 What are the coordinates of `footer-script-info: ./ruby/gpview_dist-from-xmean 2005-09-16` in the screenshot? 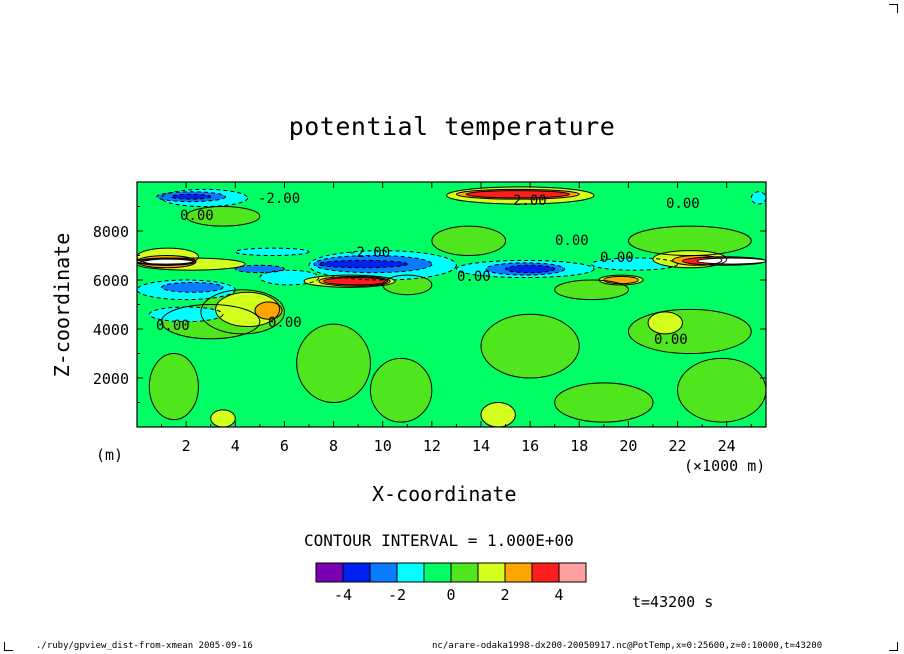 It's located at (144, 646).